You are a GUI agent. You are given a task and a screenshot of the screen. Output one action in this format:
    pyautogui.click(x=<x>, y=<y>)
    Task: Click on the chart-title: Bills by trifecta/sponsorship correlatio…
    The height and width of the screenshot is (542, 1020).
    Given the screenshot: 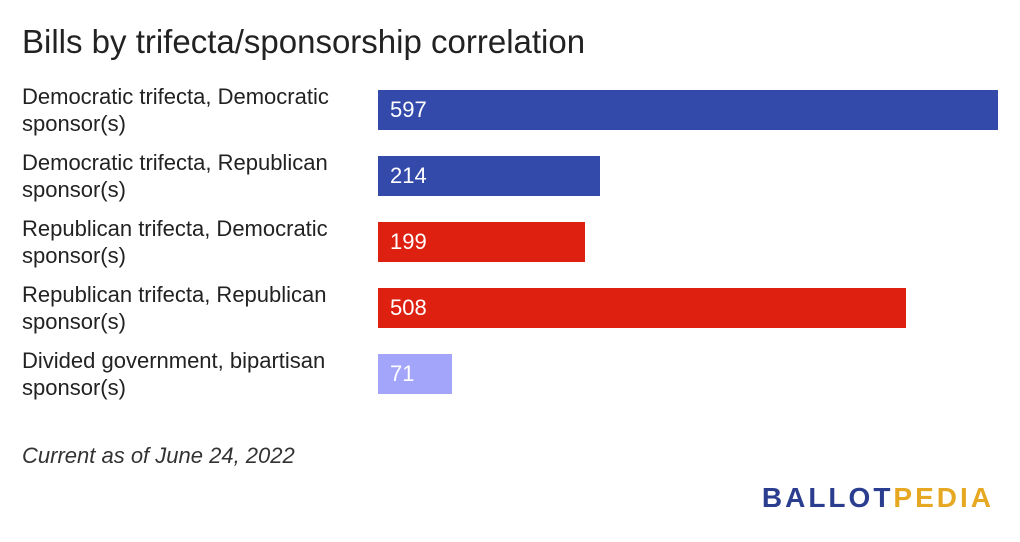 What is the action you would take?
    pyautogui.click(x=304, y=41)
    